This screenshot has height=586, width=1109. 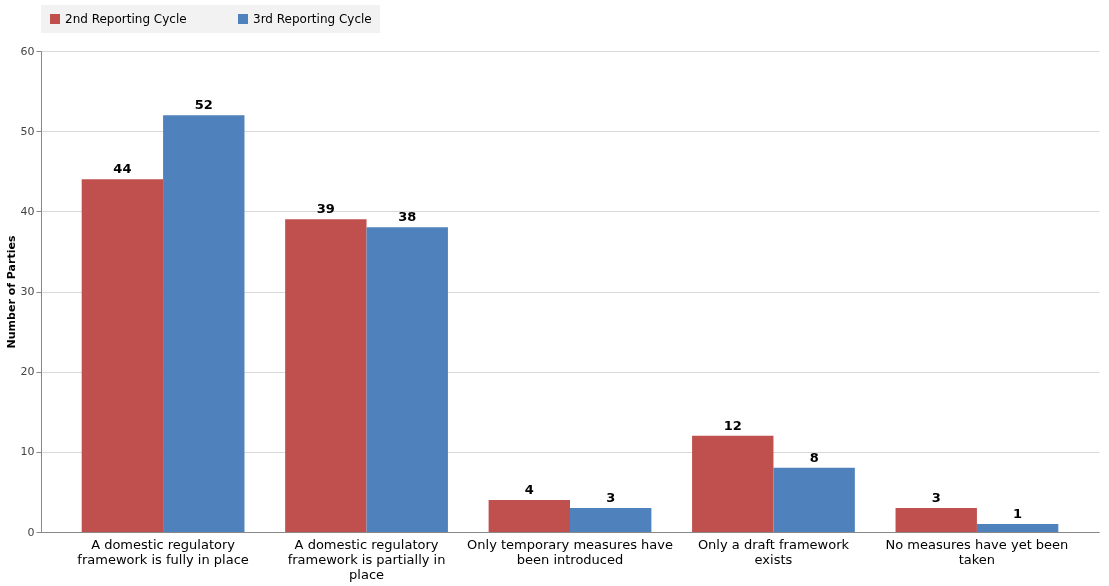 What do you see at coordinates (312, 19) in the screenshot?
I see `legend-label: 3rd Reporting Cycle` at bounding box center [312, 19].